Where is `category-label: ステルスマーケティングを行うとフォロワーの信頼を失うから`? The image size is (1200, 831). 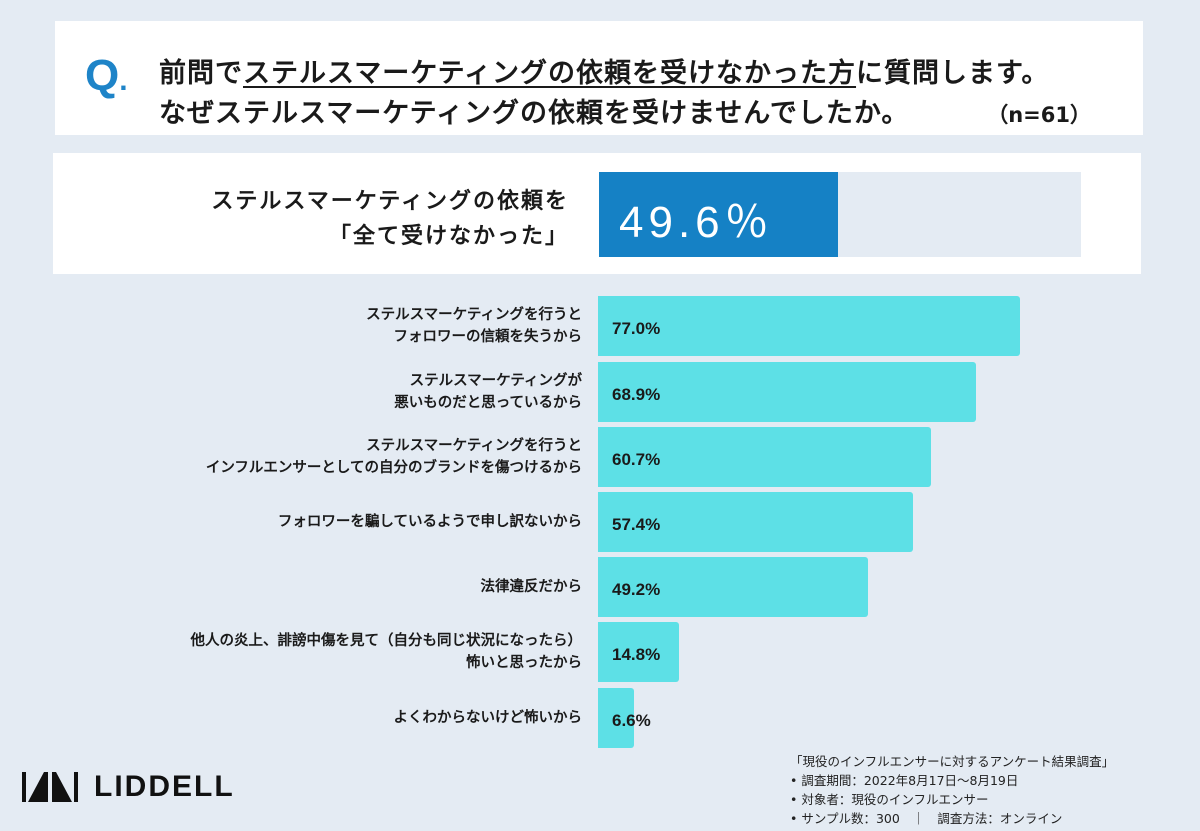 category-label: ステルスマーケティングを行うとフォロワーの信頼を失うから is located at coordinates (302, 326).